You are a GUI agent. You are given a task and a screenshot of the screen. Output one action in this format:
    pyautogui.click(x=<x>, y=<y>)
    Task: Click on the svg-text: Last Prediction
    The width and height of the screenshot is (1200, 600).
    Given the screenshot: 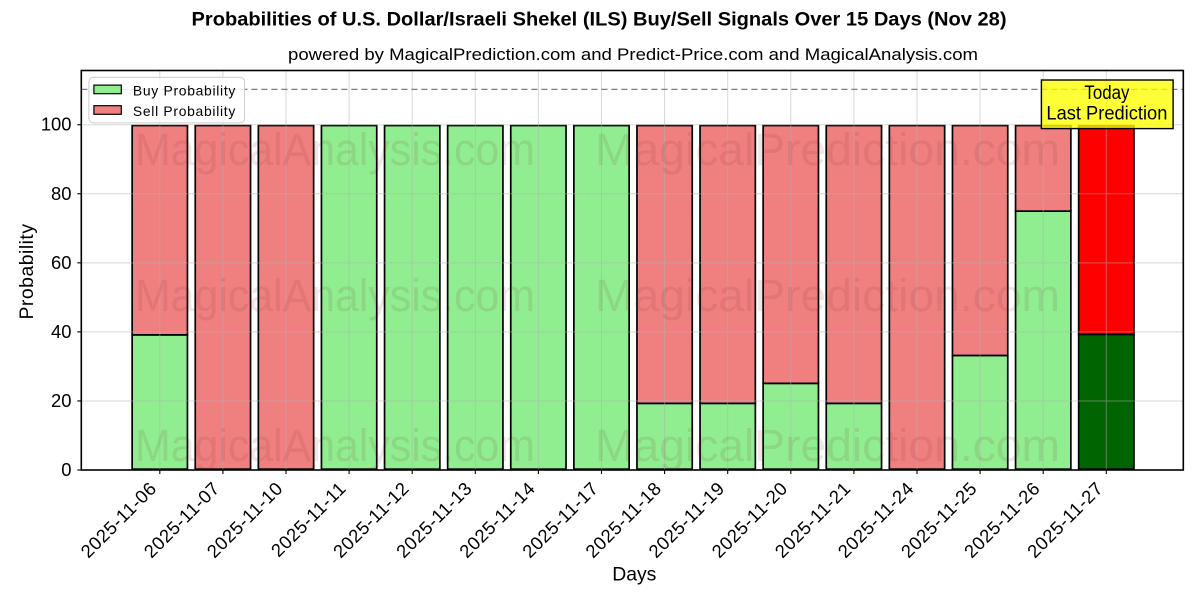 What is the action you would take?
    pyautogui.click(x=1106, y=114)
    